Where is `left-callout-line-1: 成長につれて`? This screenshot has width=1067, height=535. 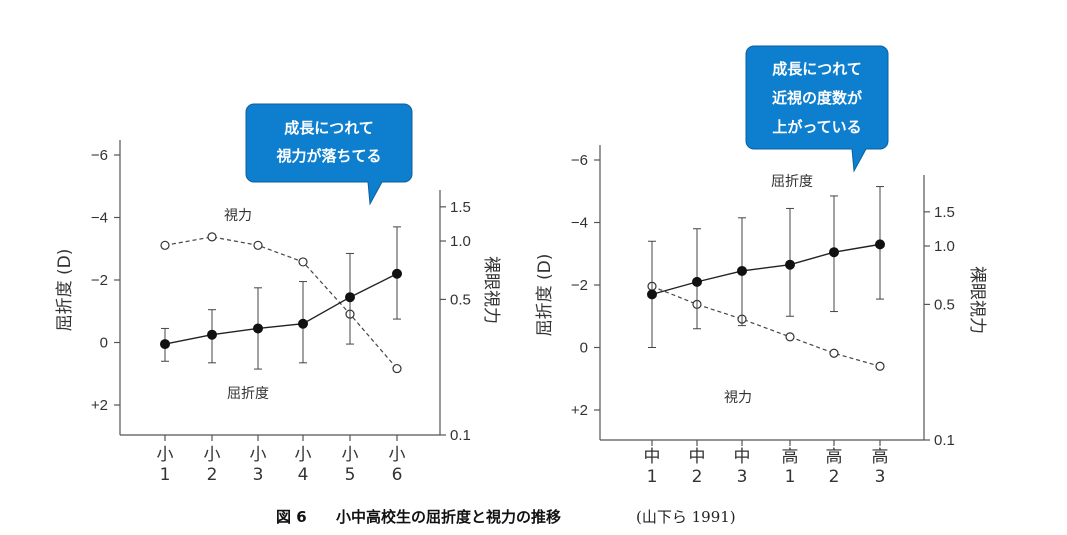 left-callout-line-1: 成長につれて is located at coordinates (329, 128).